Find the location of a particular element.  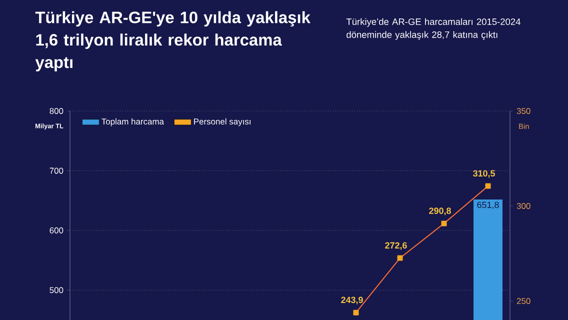

data-label: 290,8 is located at coordinates (440, 212).